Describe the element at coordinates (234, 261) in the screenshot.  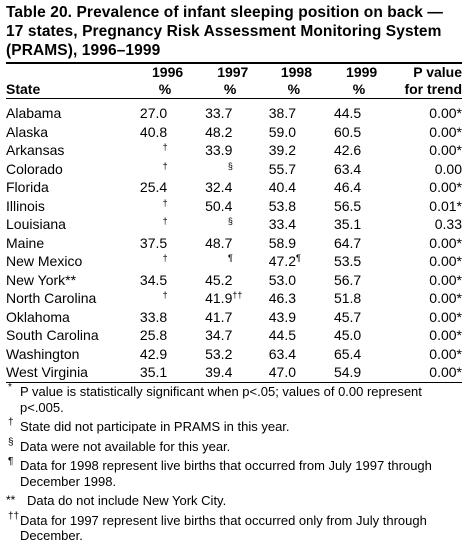
I see `table-row: New Mexico † ¶ 47.2¶ 53.5 0.00*` at that location.